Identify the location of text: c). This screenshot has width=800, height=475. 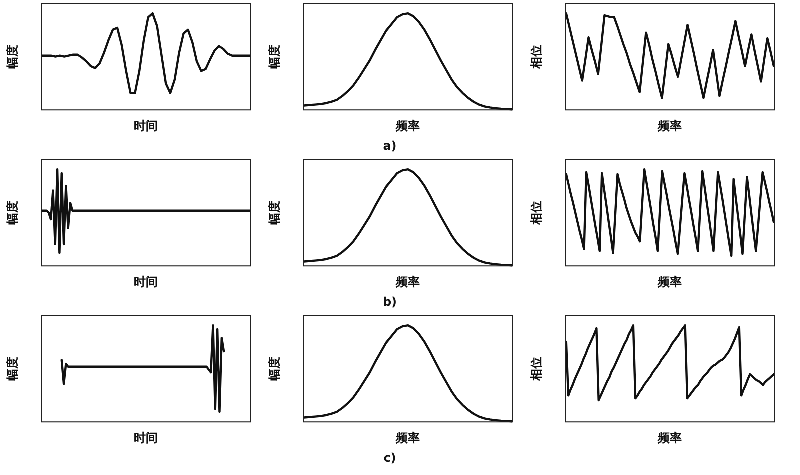
(390, 458).